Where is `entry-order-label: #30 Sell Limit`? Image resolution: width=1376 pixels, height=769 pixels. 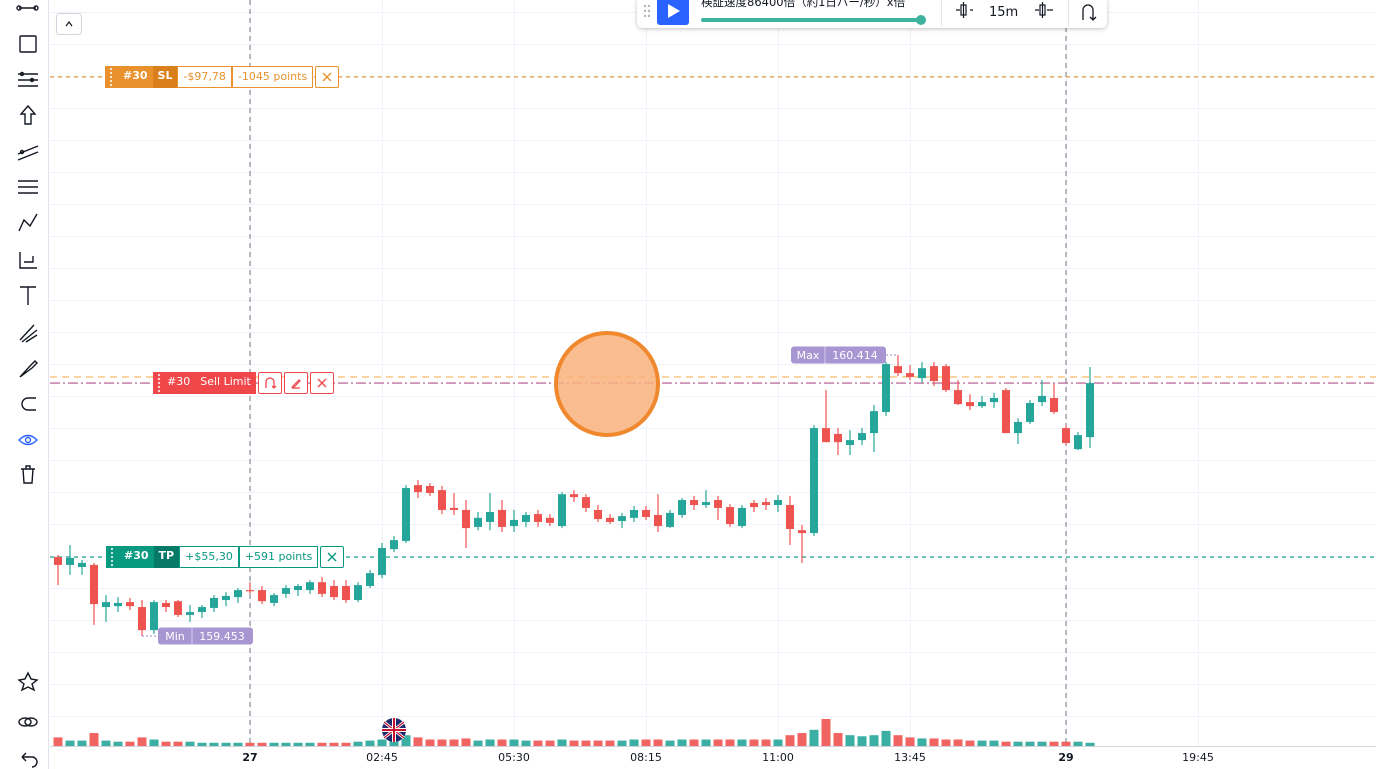
entry-order-label: #30 Sell Limit is located at coordinates (243, 383).